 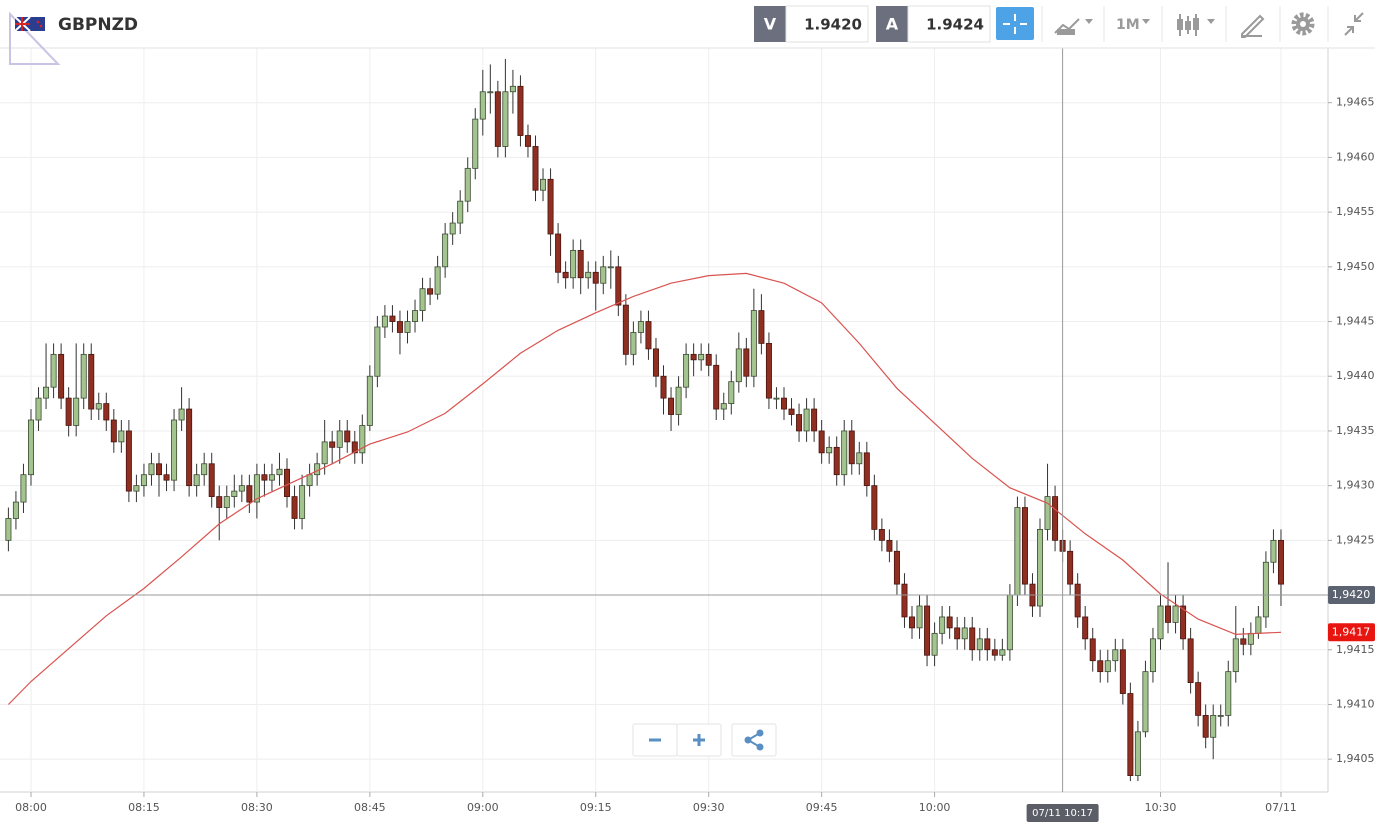 I want to click on x-tick-label: 09:15, so click(x=596, y=807).